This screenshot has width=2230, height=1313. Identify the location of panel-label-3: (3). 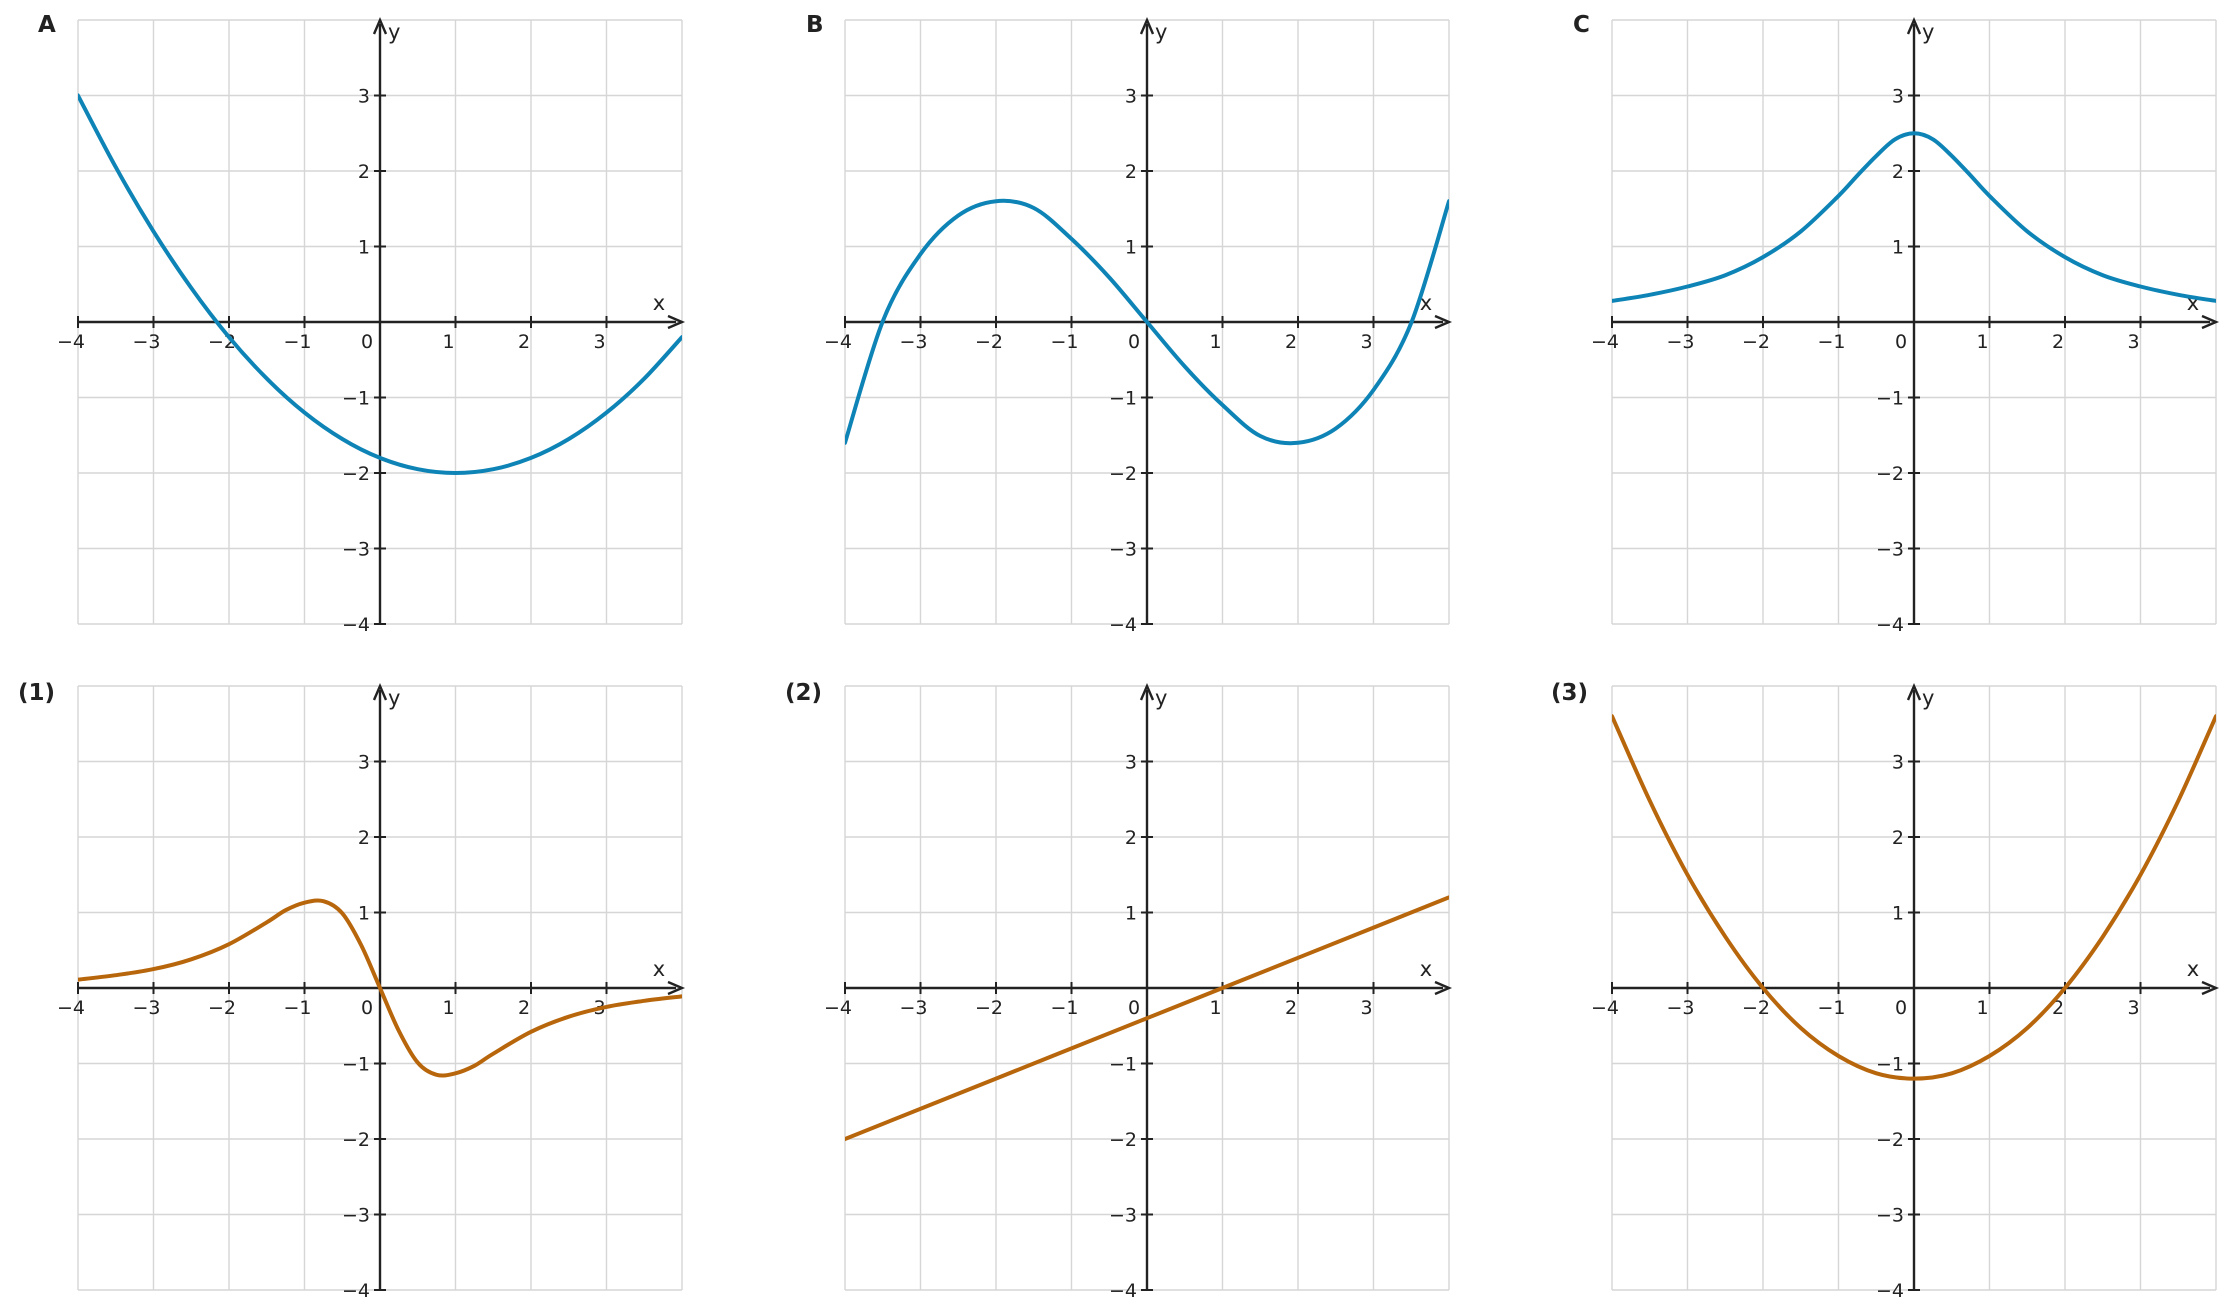
(1570, 693).